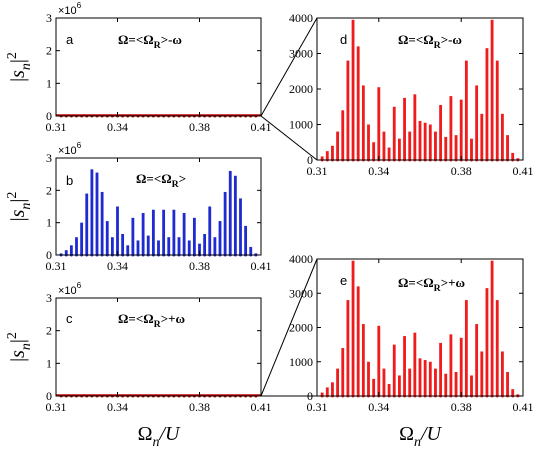 This screenshot has width=550, height=452. Describe the element at coordinates (145, 434) in the screenshot. I see `x-axis-label-left-run: Ω` at that location.